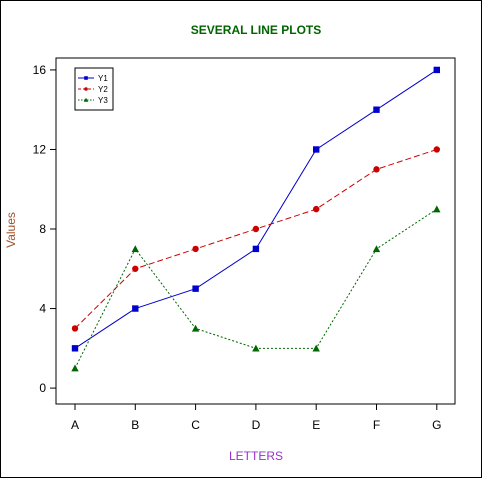  What do you see at coordinates (75, 368) in the screenshot?
I see `point-Y3-A` at bounding box center [75, 368].